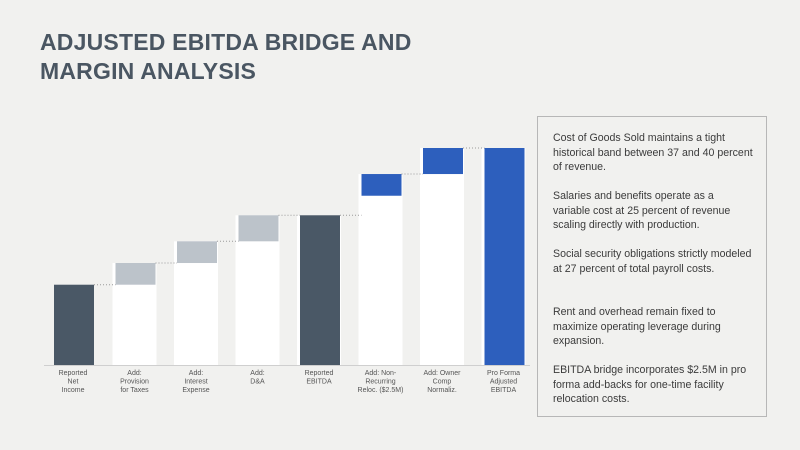 The image size is (800, 450). I want to click on category-label-5: Add: Non-Recurring Reloc. ($2.5M), so click(381, 382).